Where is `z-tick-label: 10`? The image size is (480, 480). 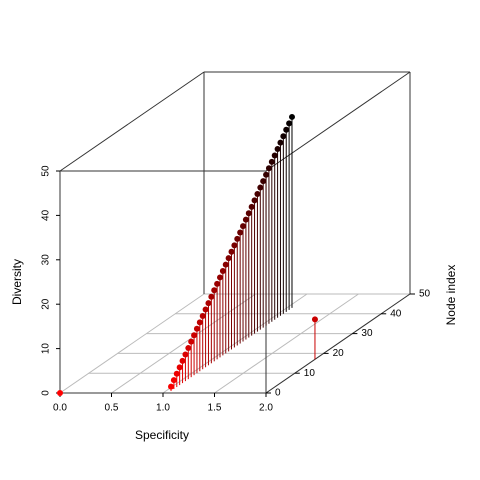
z-tick-label: 10 is located at coordinates (46, 349).